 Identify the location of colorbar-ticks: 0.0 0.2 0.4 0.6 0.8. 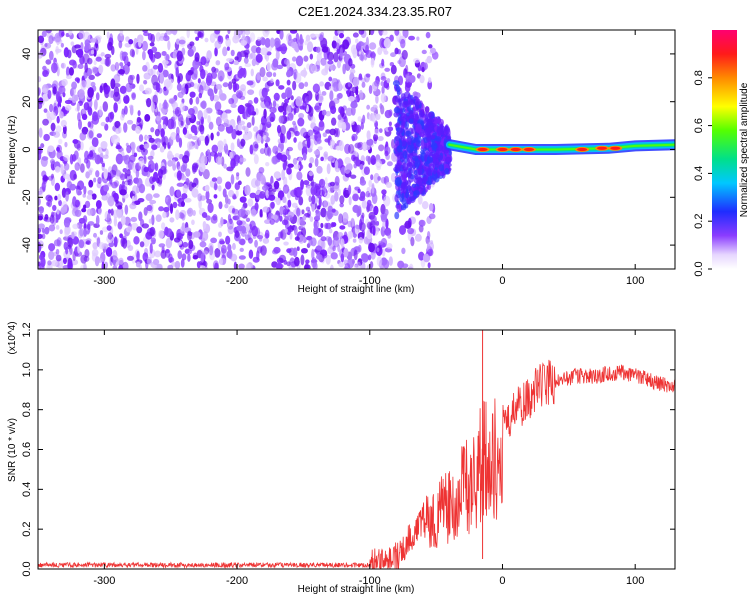
(702, 173).